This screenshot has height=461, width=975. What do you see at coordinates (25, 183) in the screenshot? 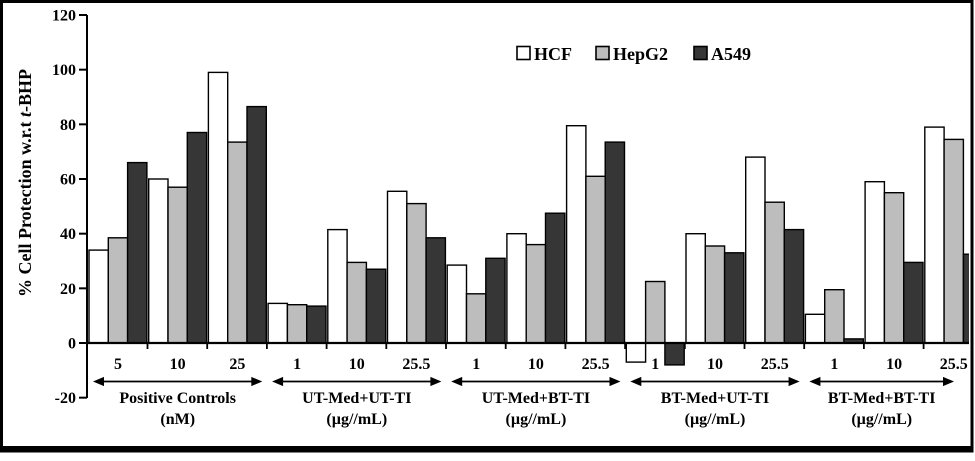
I see `y-axis-title: % Cell Protection w.r.t t-BHP` at bounding box center [25, 183].